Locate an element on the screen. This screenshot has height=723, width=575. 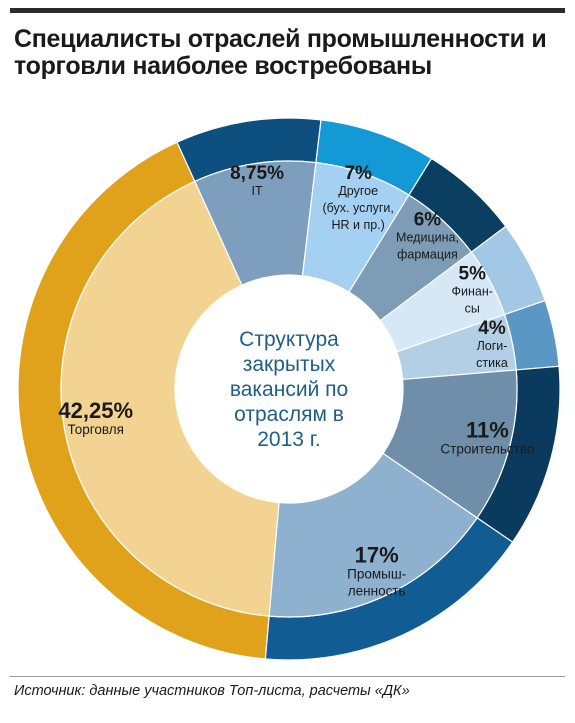
center-text-line: закрытых is located at coordinates (289, 364).